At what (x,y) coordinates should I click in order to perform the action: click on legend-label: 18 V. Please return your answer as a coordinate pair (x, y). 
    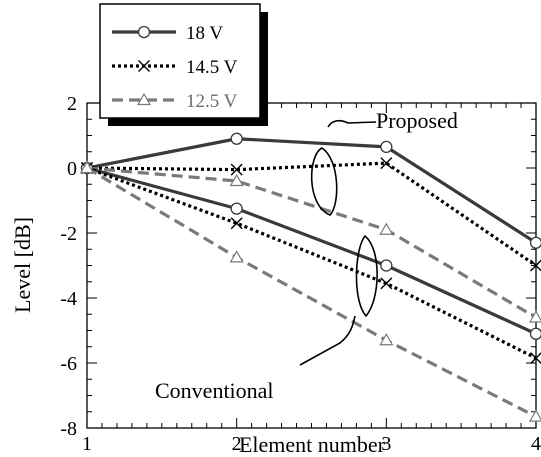
    Looking at the image, I should click on (204, 33).